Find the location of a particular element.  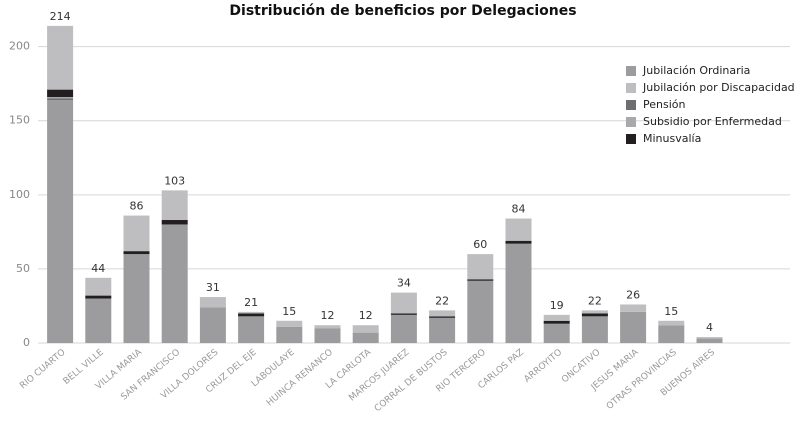

total-label: 84 is located at coordinates (519, 209).